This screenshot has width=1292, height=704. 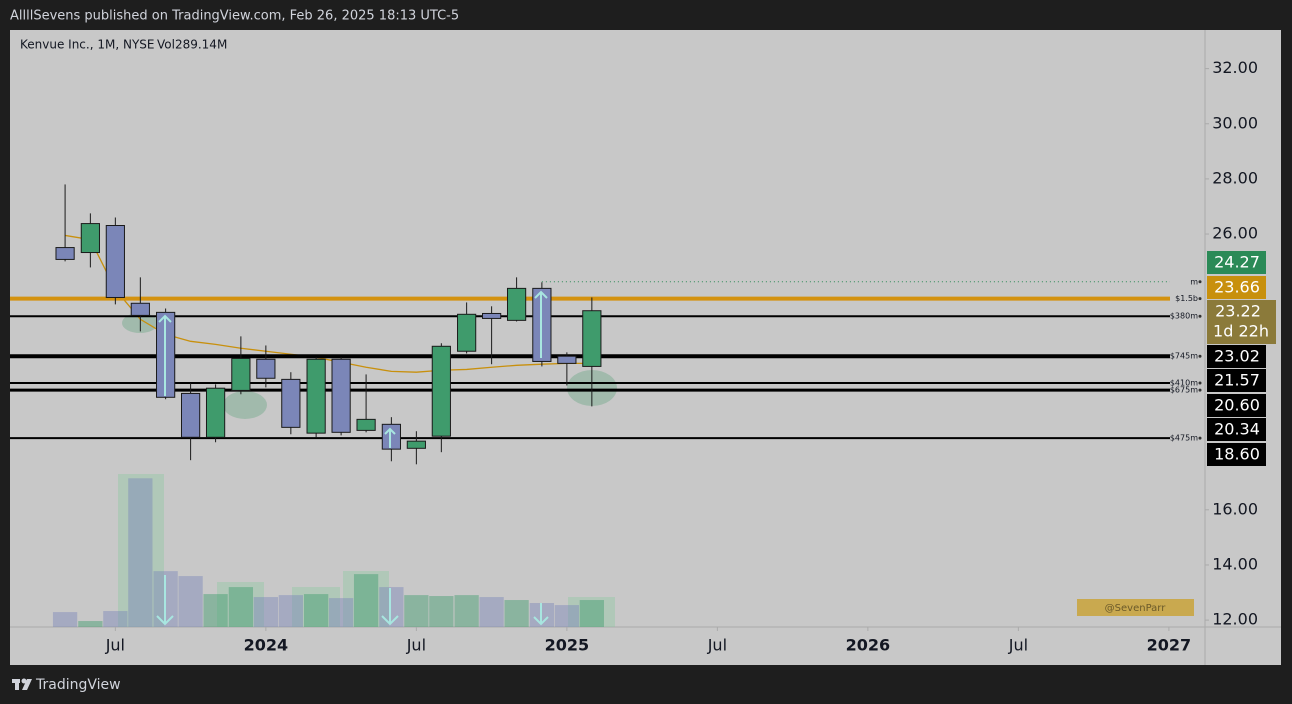 I want to click on arrows, so click(x=352, y=458).